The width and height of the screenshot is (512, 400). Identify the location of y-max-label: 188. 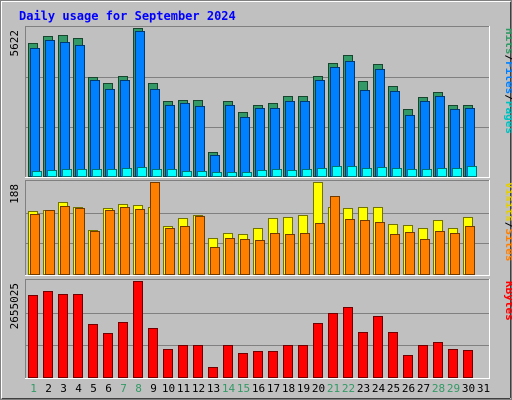
(14, 194).